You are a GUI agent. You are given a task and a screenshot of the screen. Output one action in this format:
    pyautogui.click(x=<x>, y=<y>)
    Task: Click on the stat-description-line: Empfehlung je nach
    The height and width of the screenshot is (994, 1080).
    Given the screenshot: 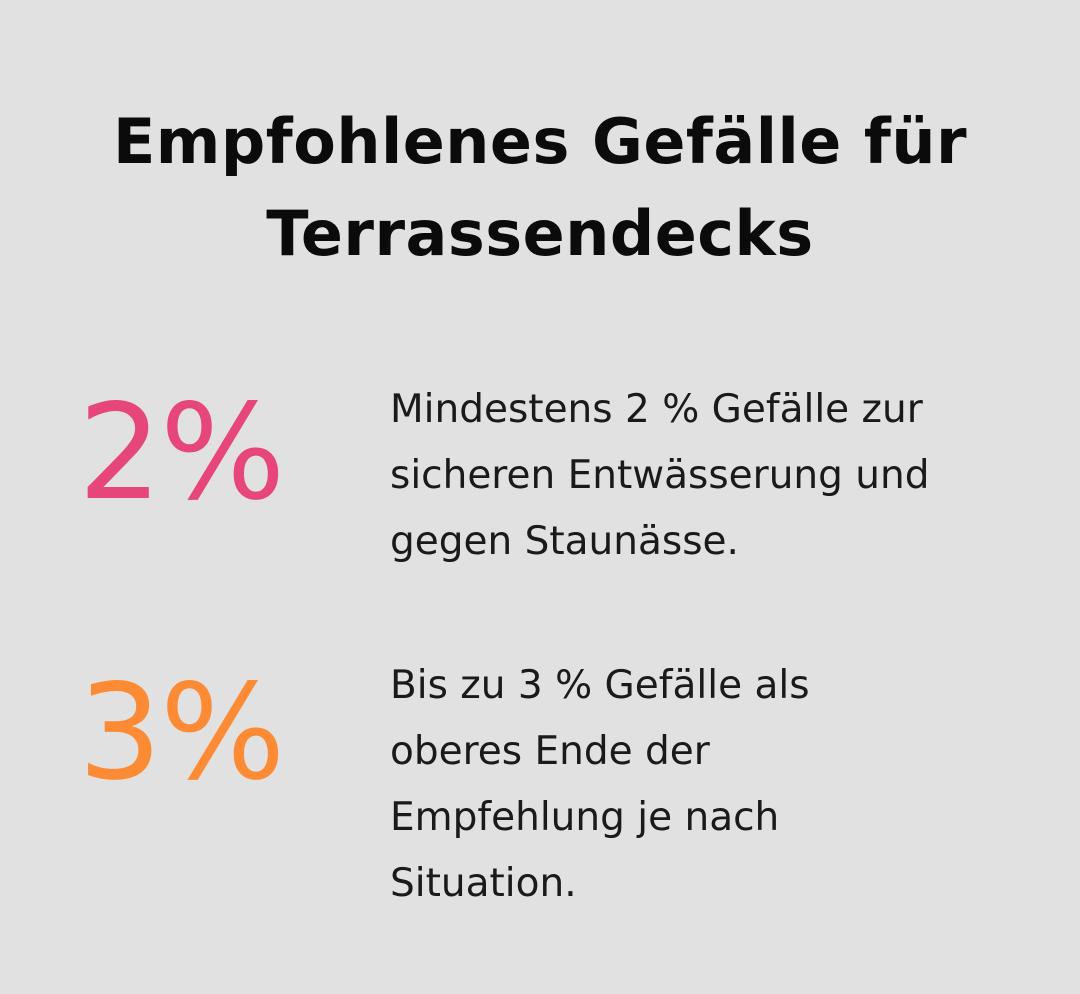 What is the action you would take?
    pyautogui.click(x=585, y=817)
    